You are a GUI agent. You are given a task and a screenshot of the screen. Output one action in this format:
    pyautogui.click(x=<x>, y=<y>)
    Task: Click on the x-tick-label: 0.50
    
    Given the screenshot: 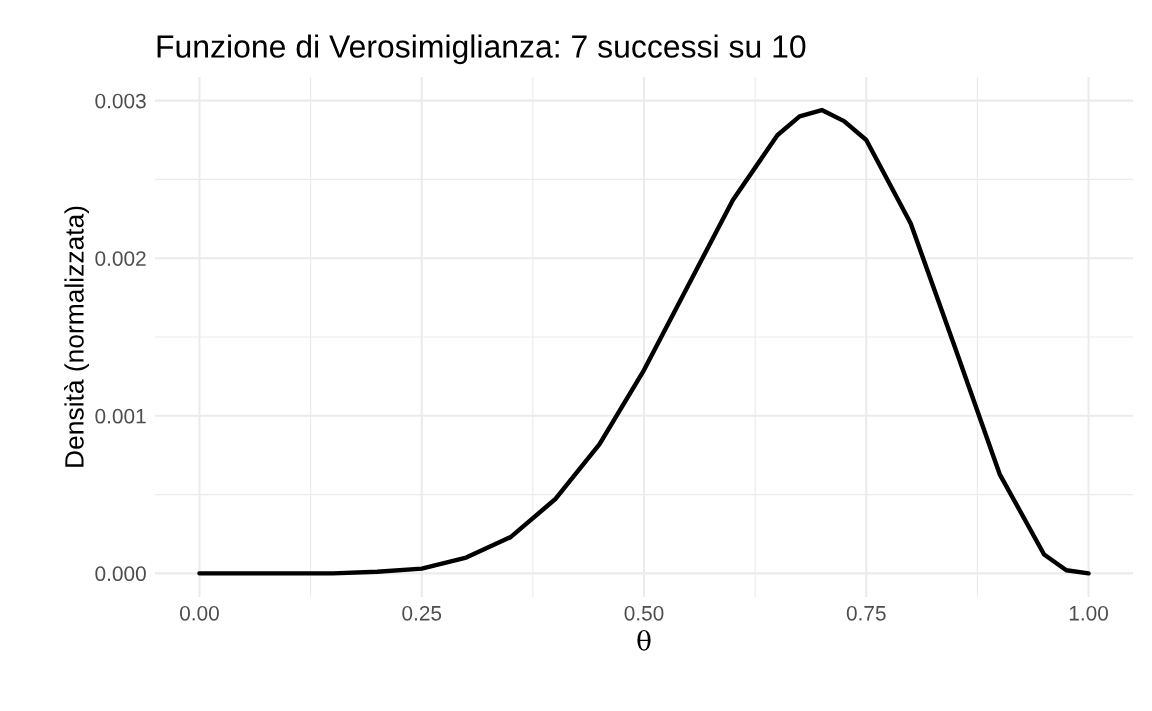 What is the action you would take?
    pyautogui.click(x=644, y=613)
    